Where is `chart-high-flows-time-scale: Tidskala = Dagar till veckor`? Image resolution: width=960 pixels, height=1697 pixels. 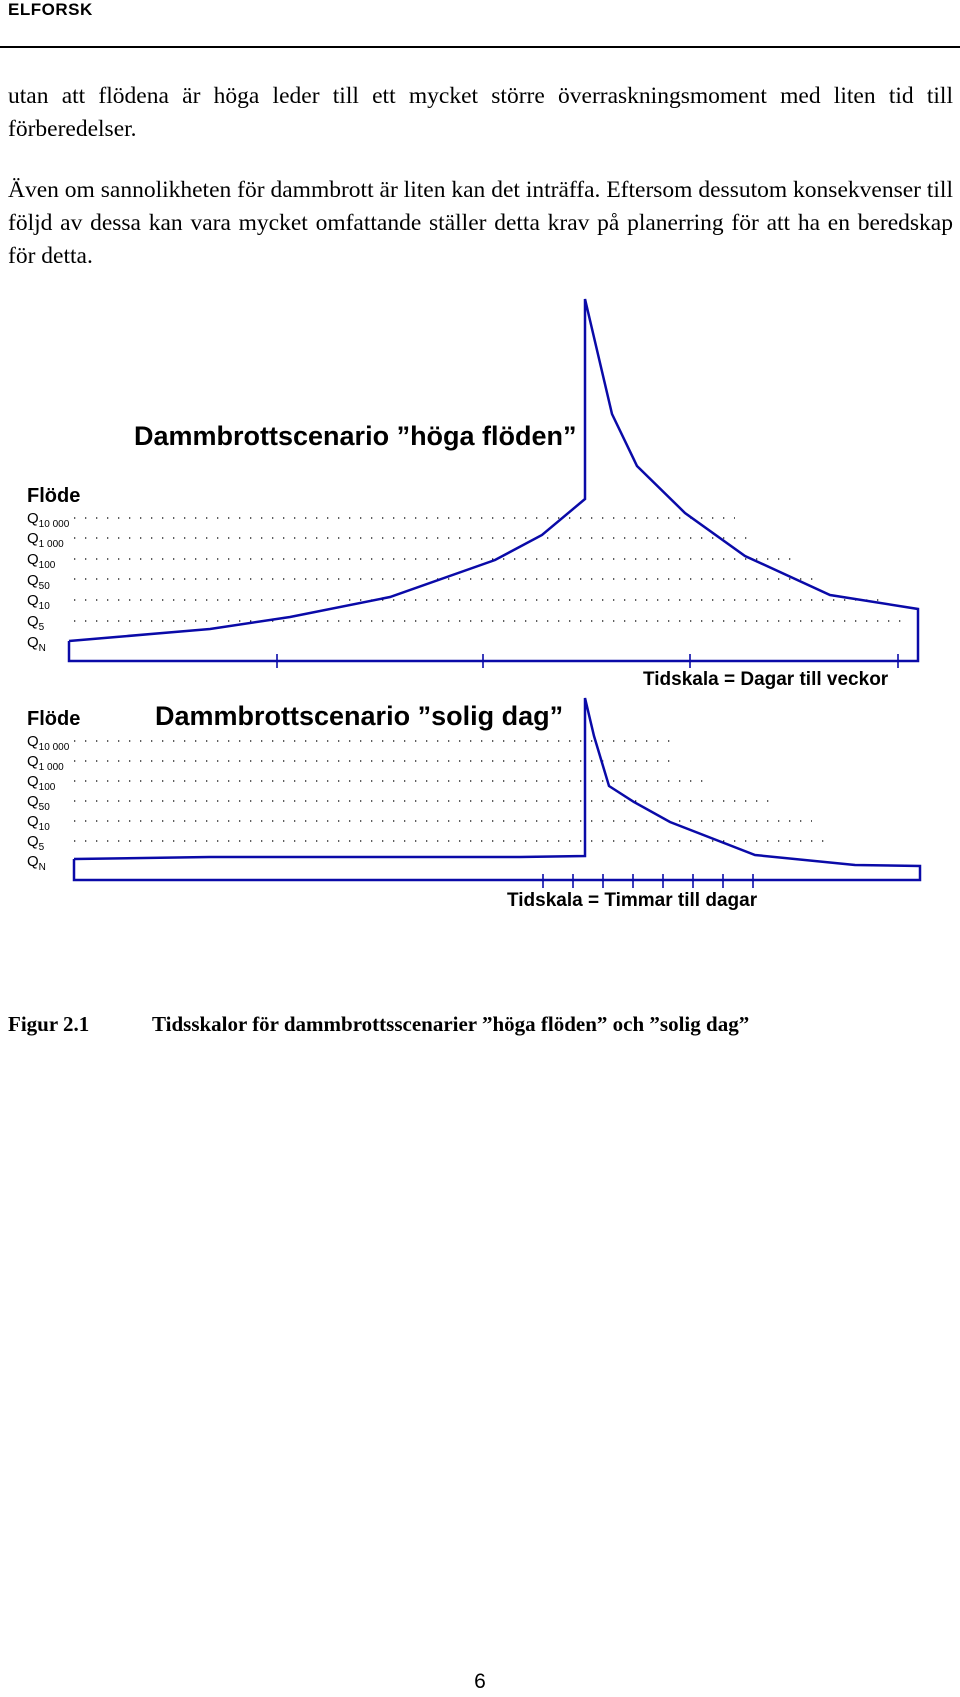
chart-high-flows-time-scale: Tidskala = Dagar till veckor is located at coordinates (766, 679).